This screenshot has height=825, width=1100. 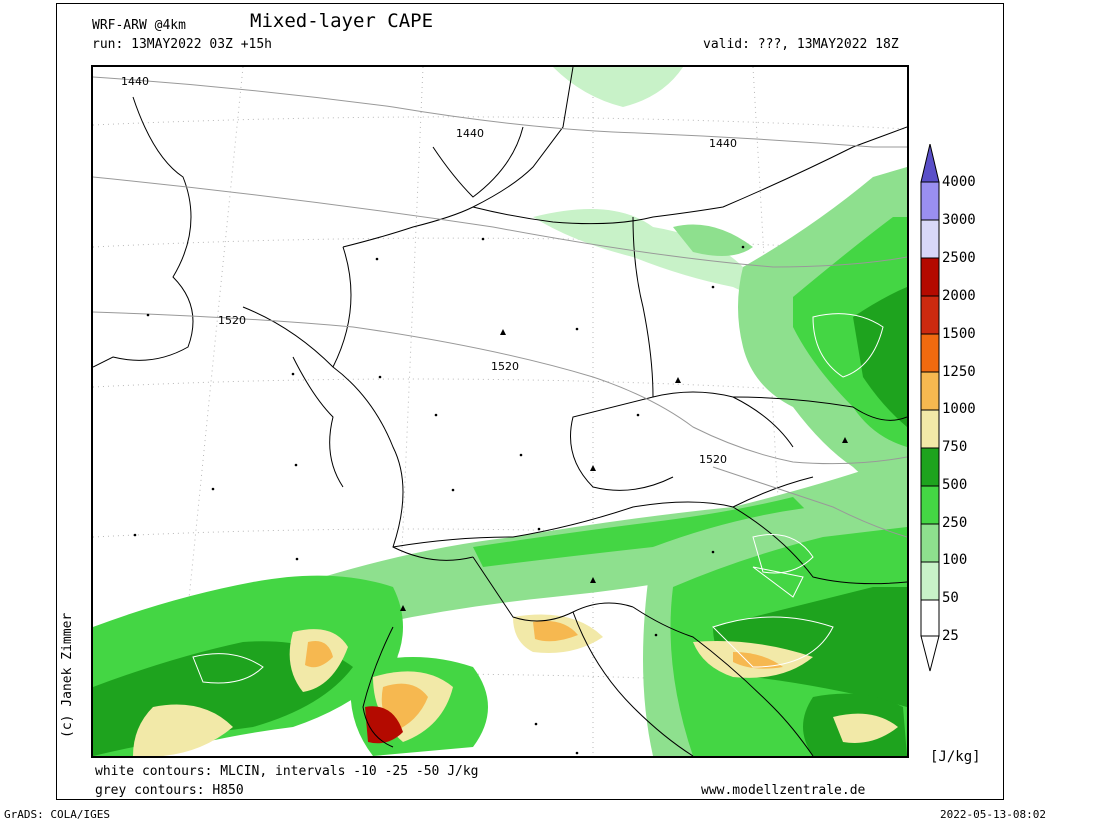 What do you see at coordinates (801, 44) in the screenshot?
I see `valid-label: valid: ???, 13MAY2022 18Z` at bounding box center [801, 44].